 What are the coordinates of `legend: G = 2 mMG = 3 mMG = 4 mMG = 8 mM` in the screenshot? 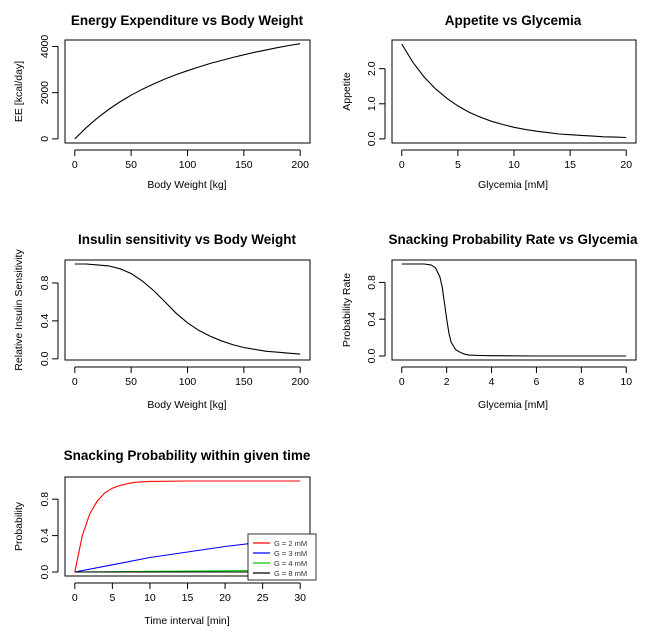 It's located at (282, 557).